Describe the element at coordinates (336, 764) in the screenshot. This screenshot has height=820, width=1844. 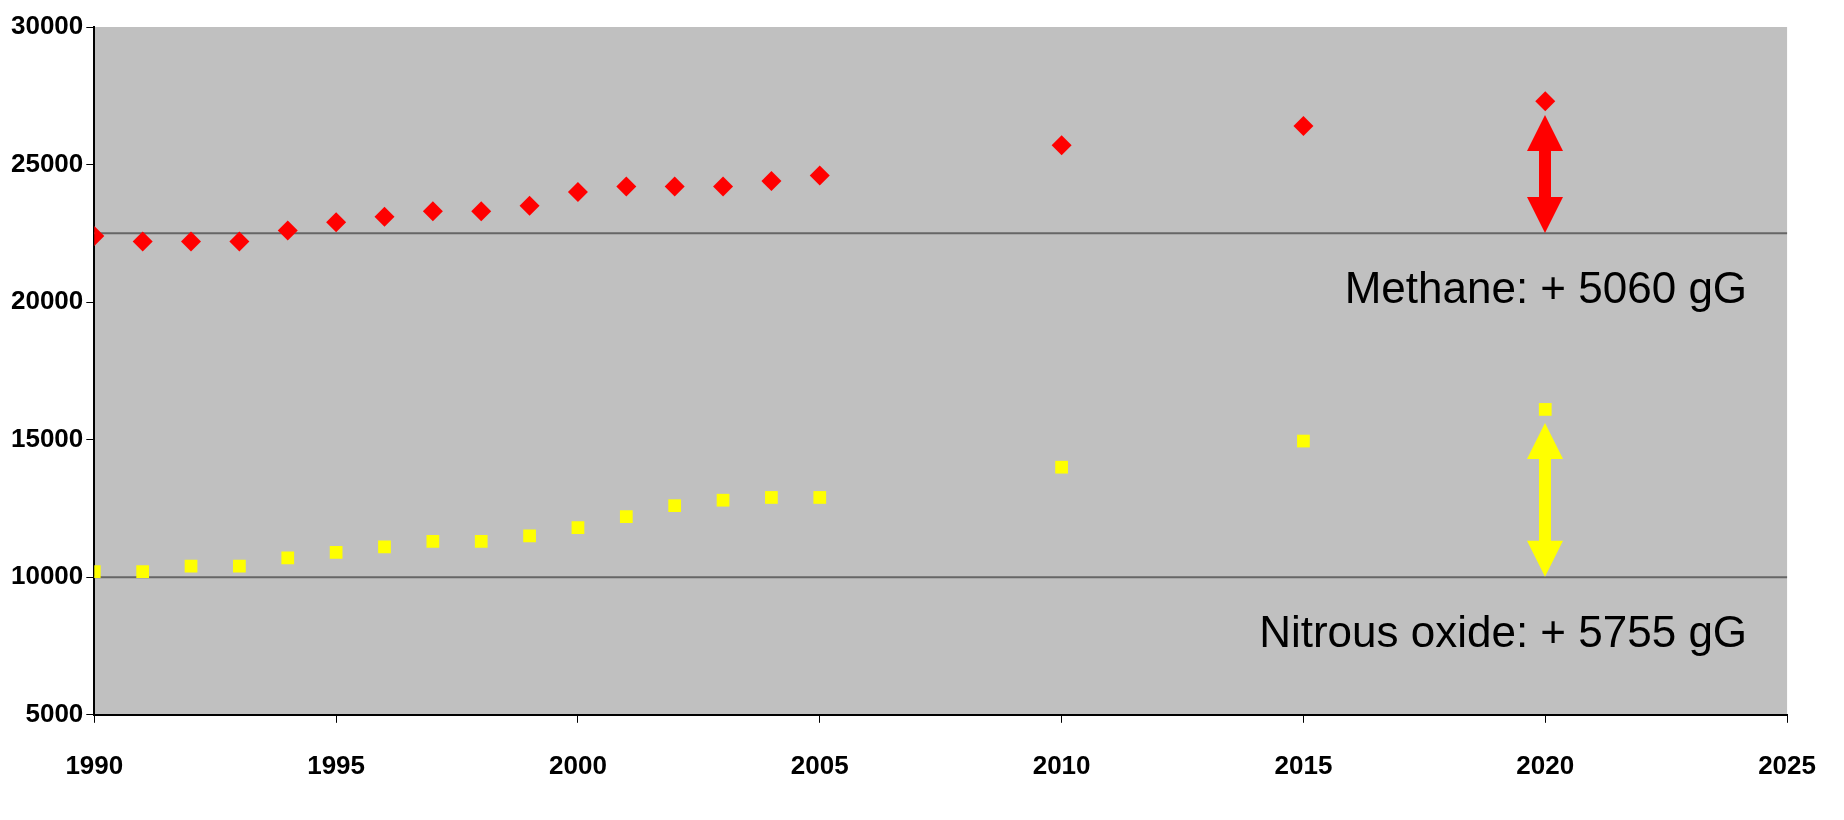
I see `x-tick-label: 1995` at that location.